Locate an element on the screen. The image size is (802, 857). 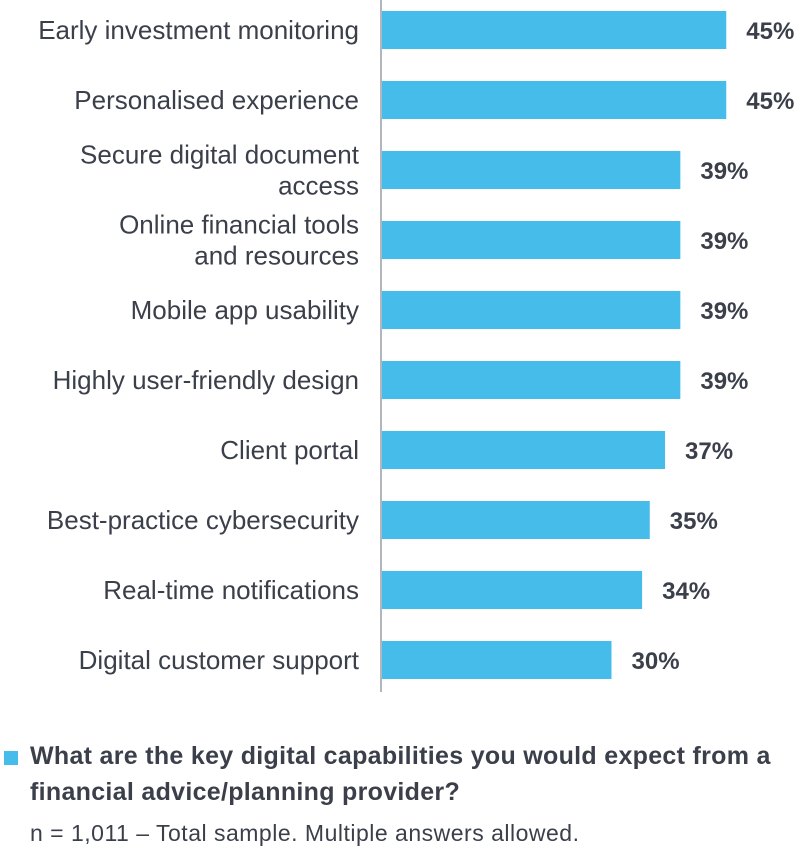
category-label-1: Early investment monitoring is located at coordinates (198, 30).